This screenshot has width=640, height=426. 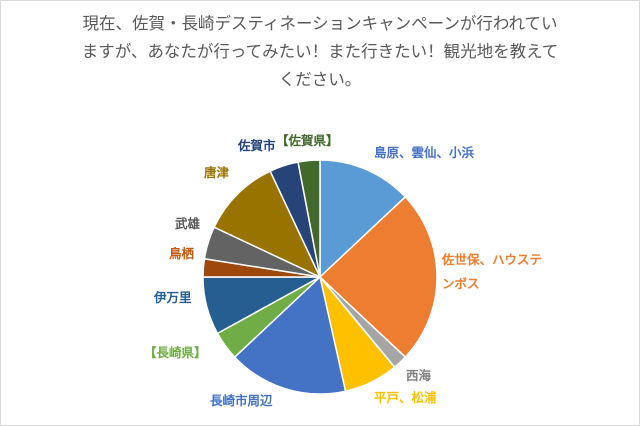 I want to click on slice-label: 【佐賀県】, so click(x=307, y=140).